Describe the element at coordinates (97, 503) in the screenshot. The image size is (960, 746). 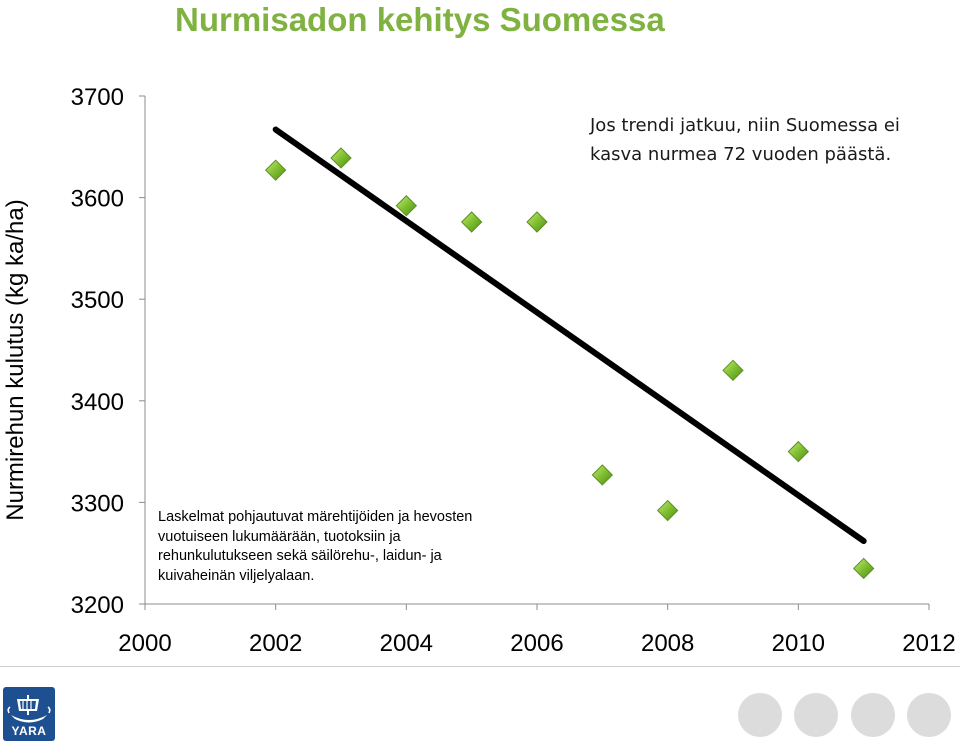
I see `y-tick-label: 3300` at that location.